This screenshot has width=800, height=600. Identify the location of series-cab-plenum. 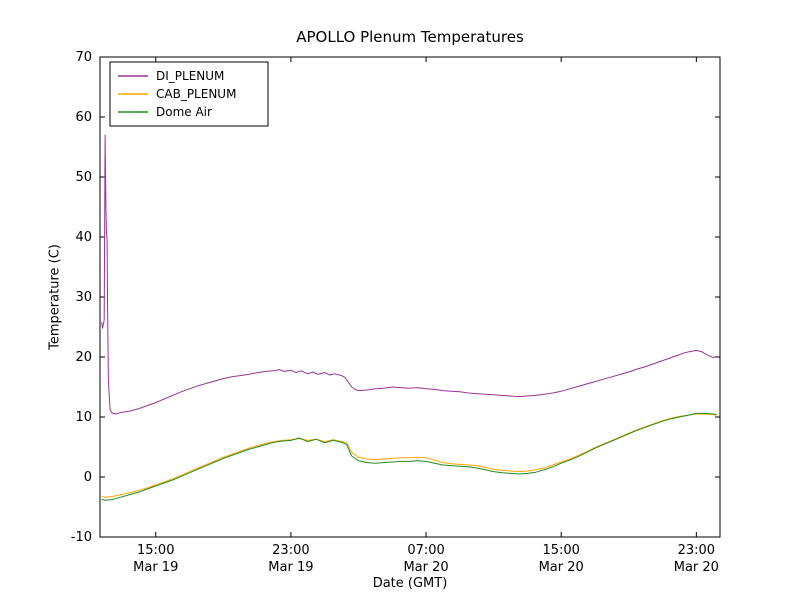
(409, 455).